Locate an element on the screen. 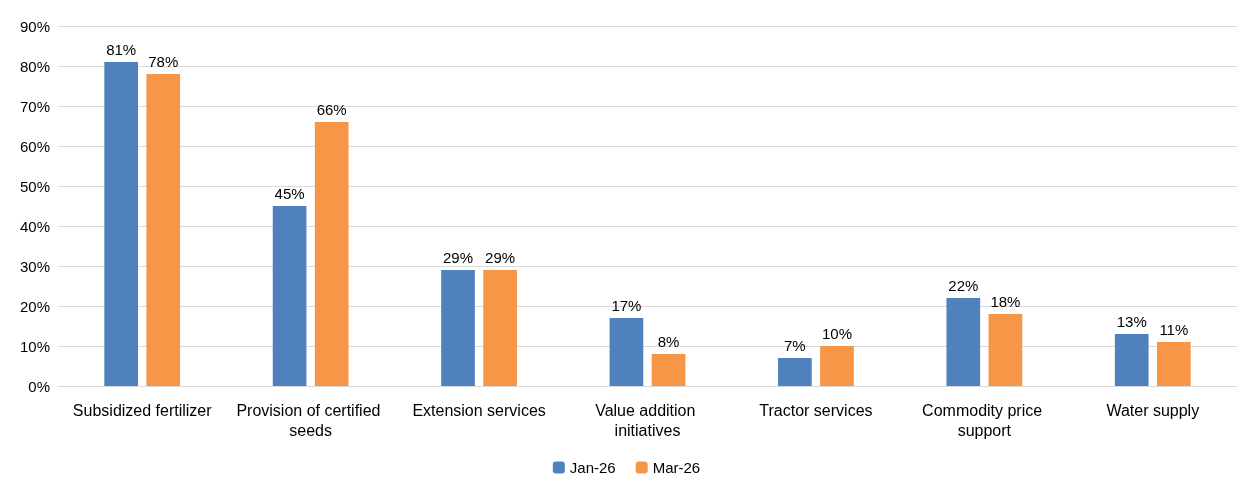 The height and width of the screenshot is (488, 1253). x-tick-label: Tractor services is located at coordinates (816, 410).